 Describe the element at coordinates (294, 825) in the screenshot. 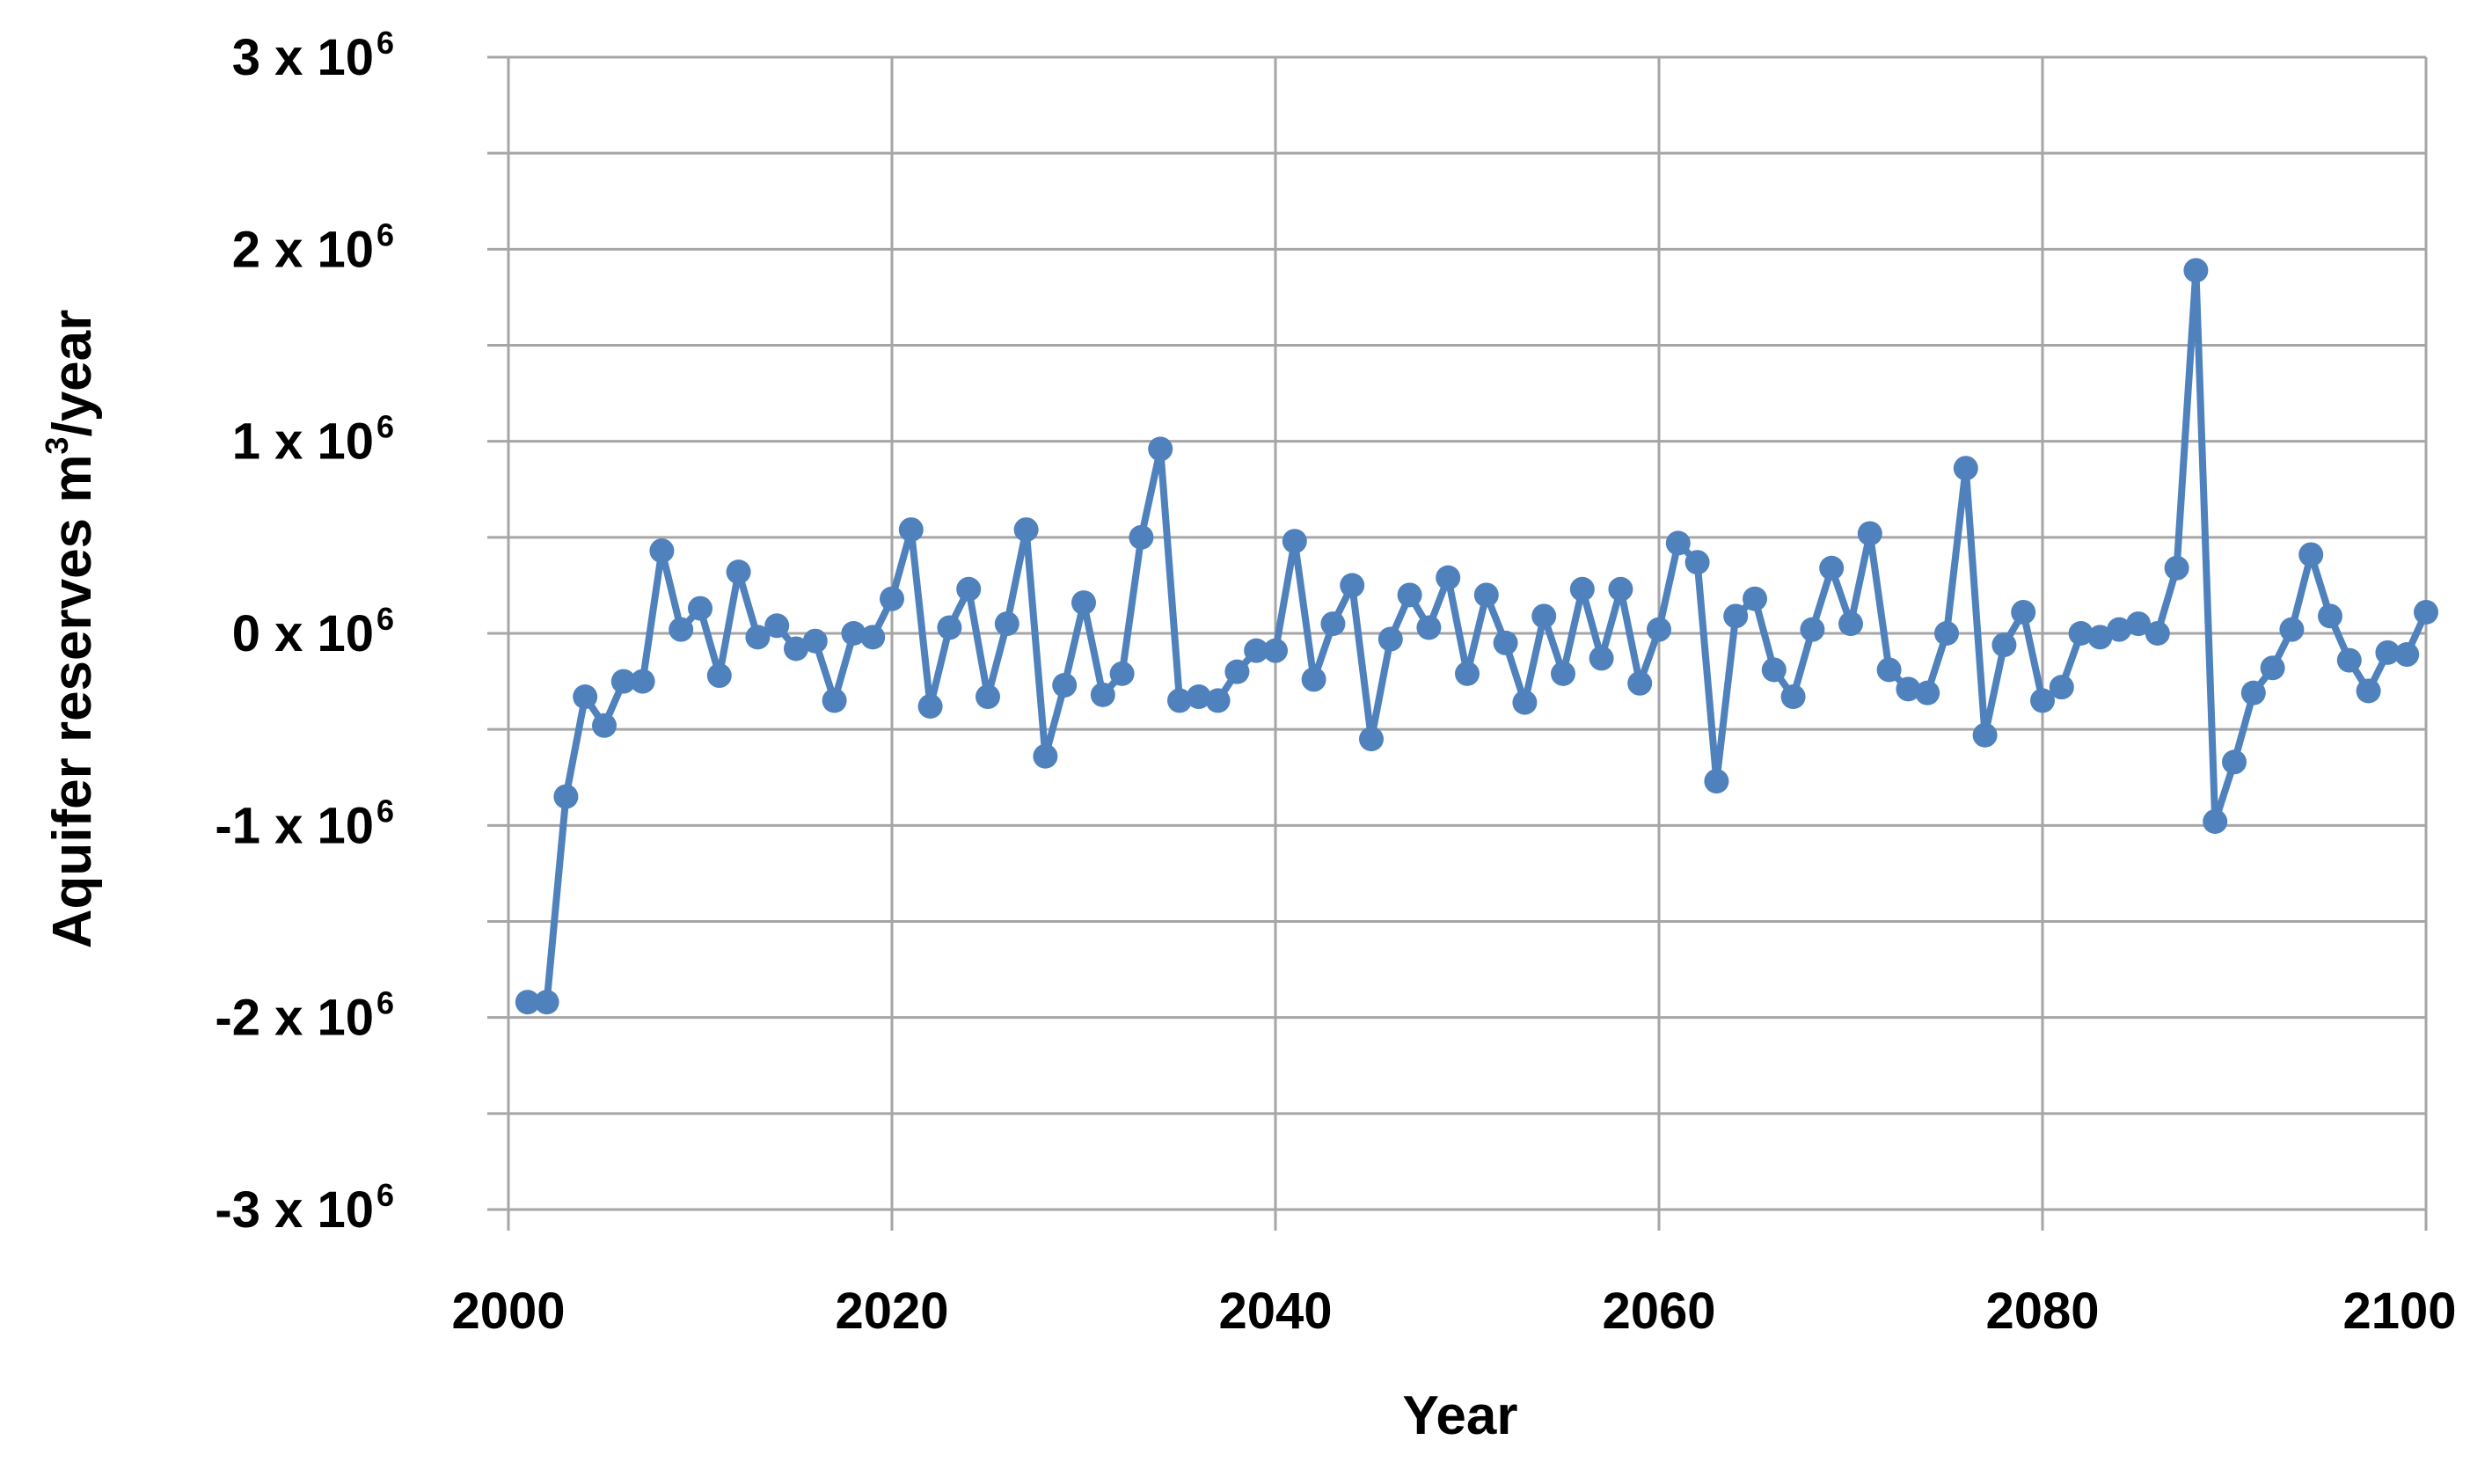

I see `y-tick-label: -1 x 10` at that location.